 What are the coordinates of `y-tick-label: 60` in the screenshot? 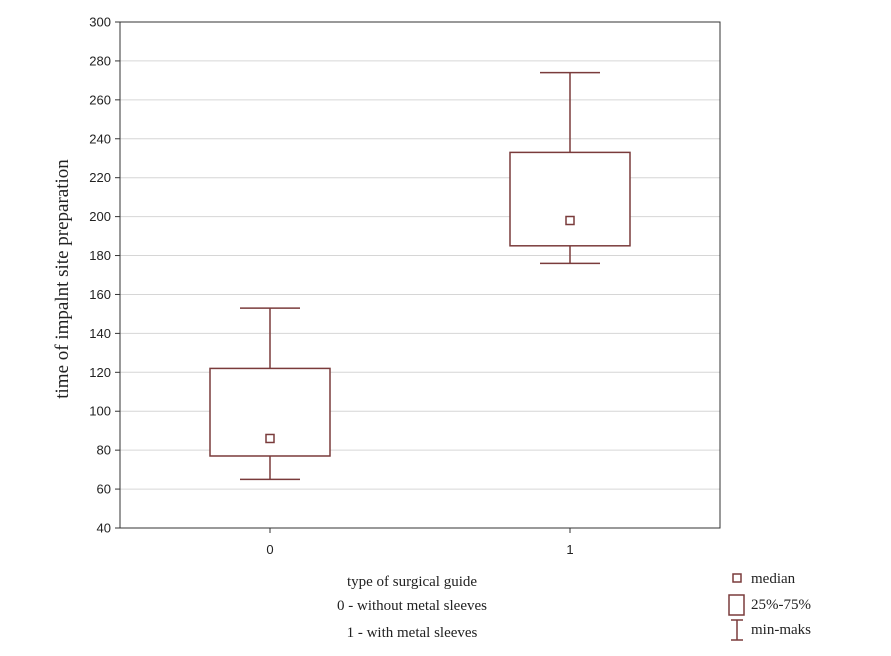 It's located at (104, 489).